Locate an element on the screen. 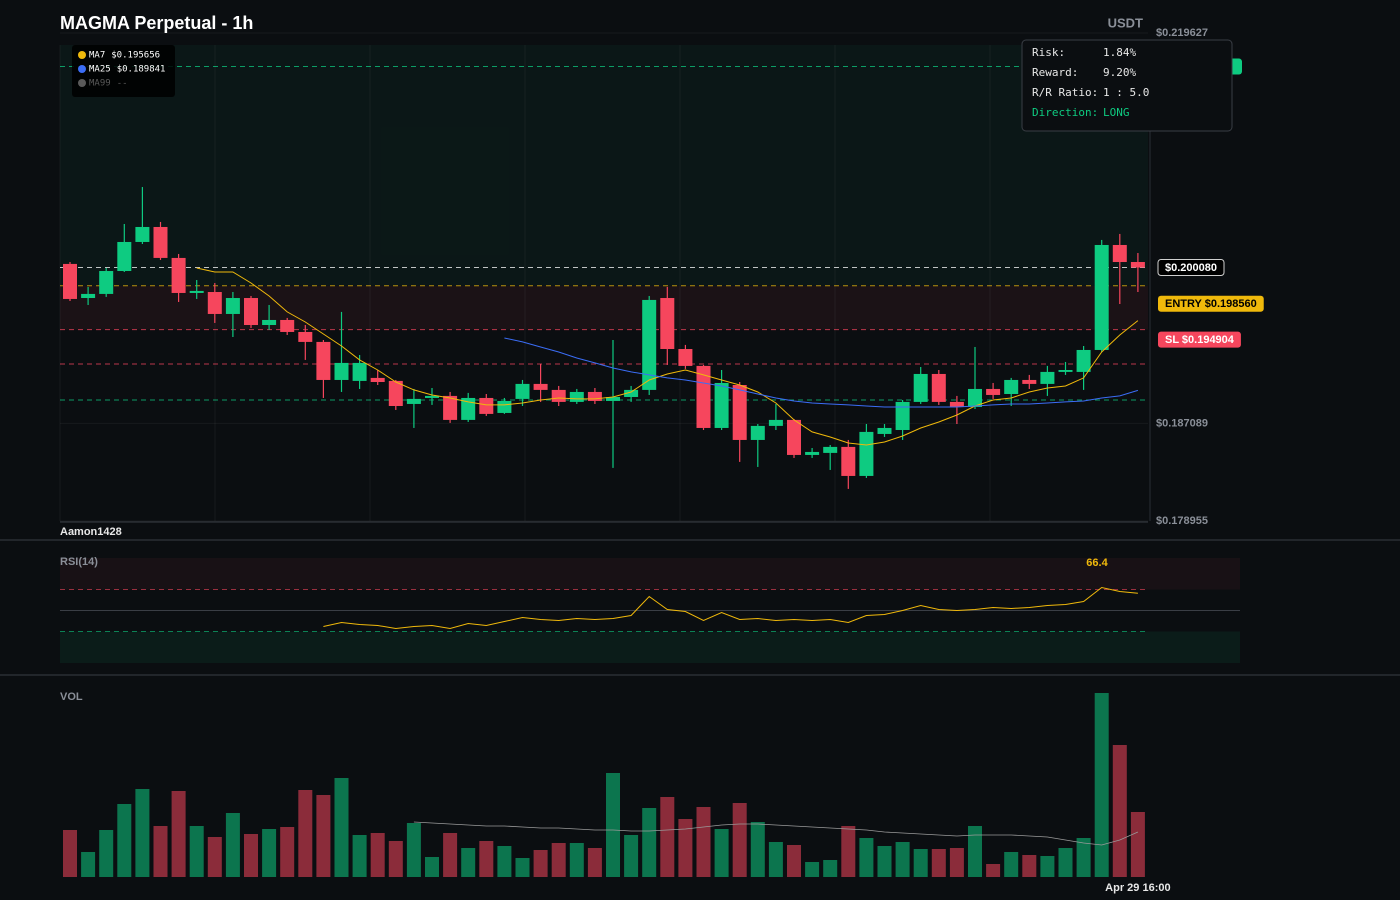 Image resolution: width=1400 pixels, height=900 pixels. rsi-value-label: 66.4 is located at coordinates (1097, 563).